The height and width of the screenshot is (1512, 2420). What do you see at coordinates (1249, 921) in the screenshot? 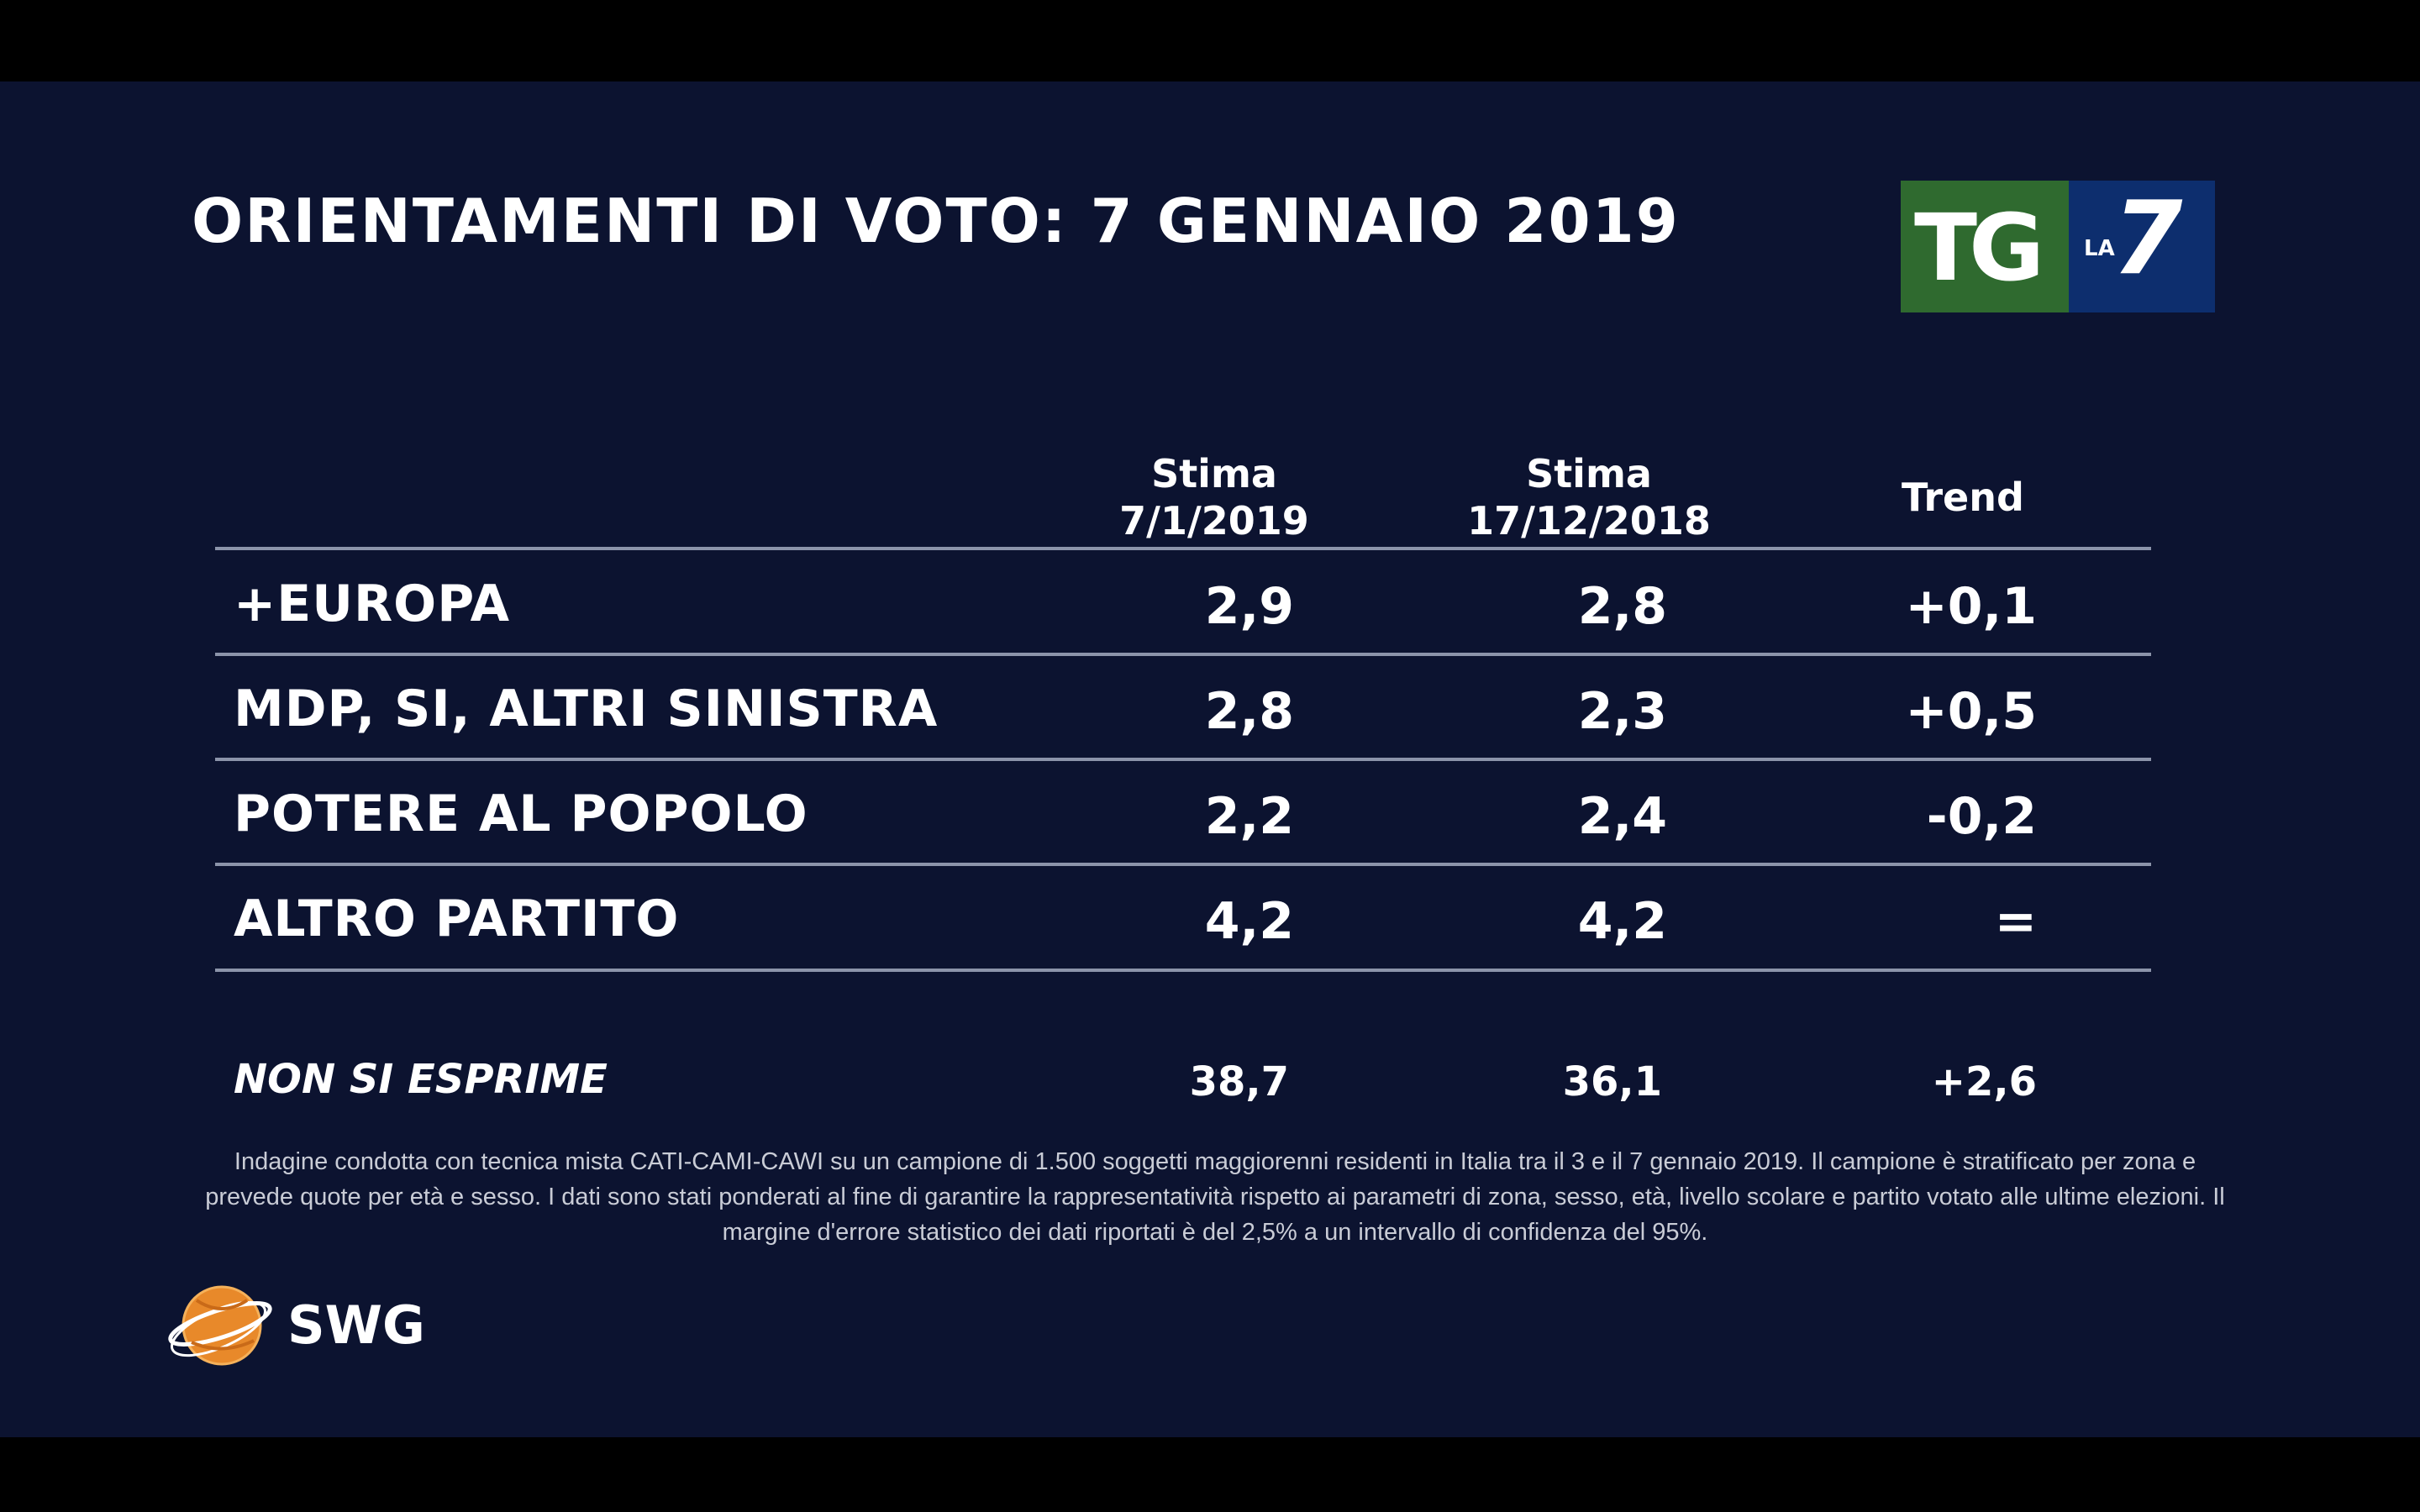
I see `stima-current-value: 4,2` at bounding box center [1249, 921].